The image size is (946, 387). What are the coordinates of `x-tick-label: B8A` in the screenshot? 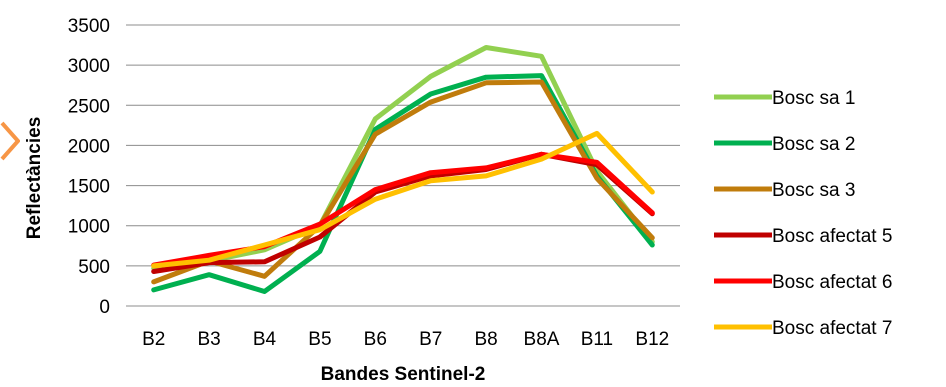 It's located at (542, 339).